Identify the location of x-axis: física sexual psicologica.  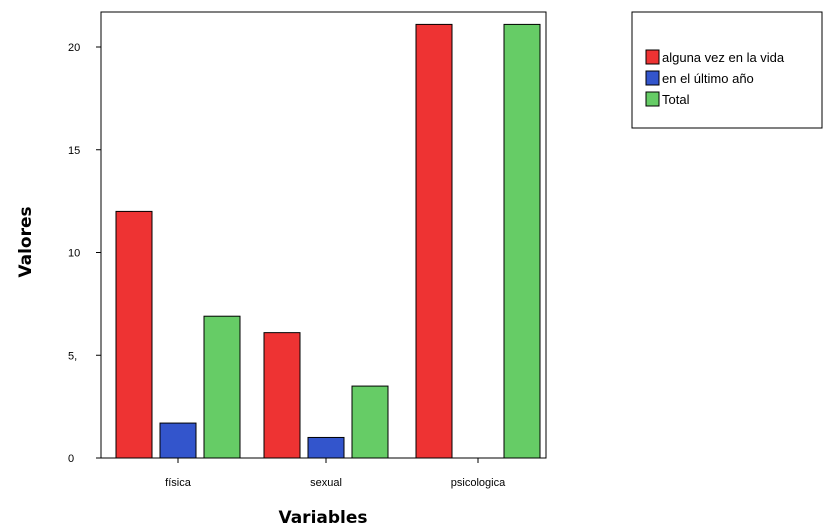
(335, 473).